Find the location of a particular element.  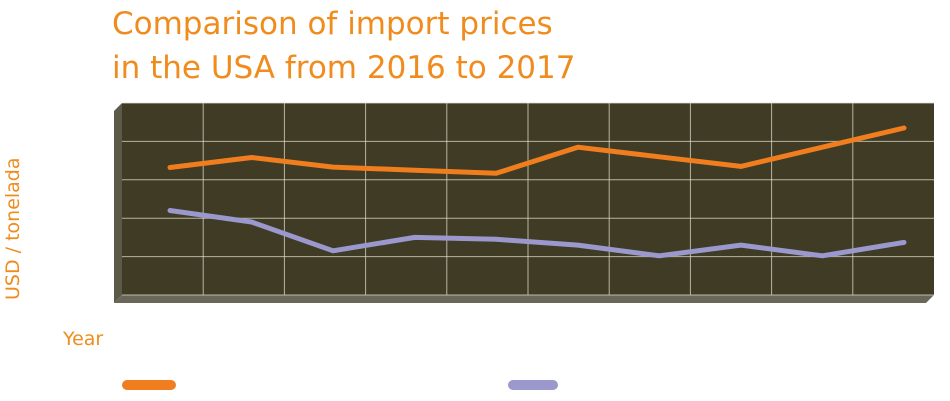

plot-side is located at coordinates (118, 203).